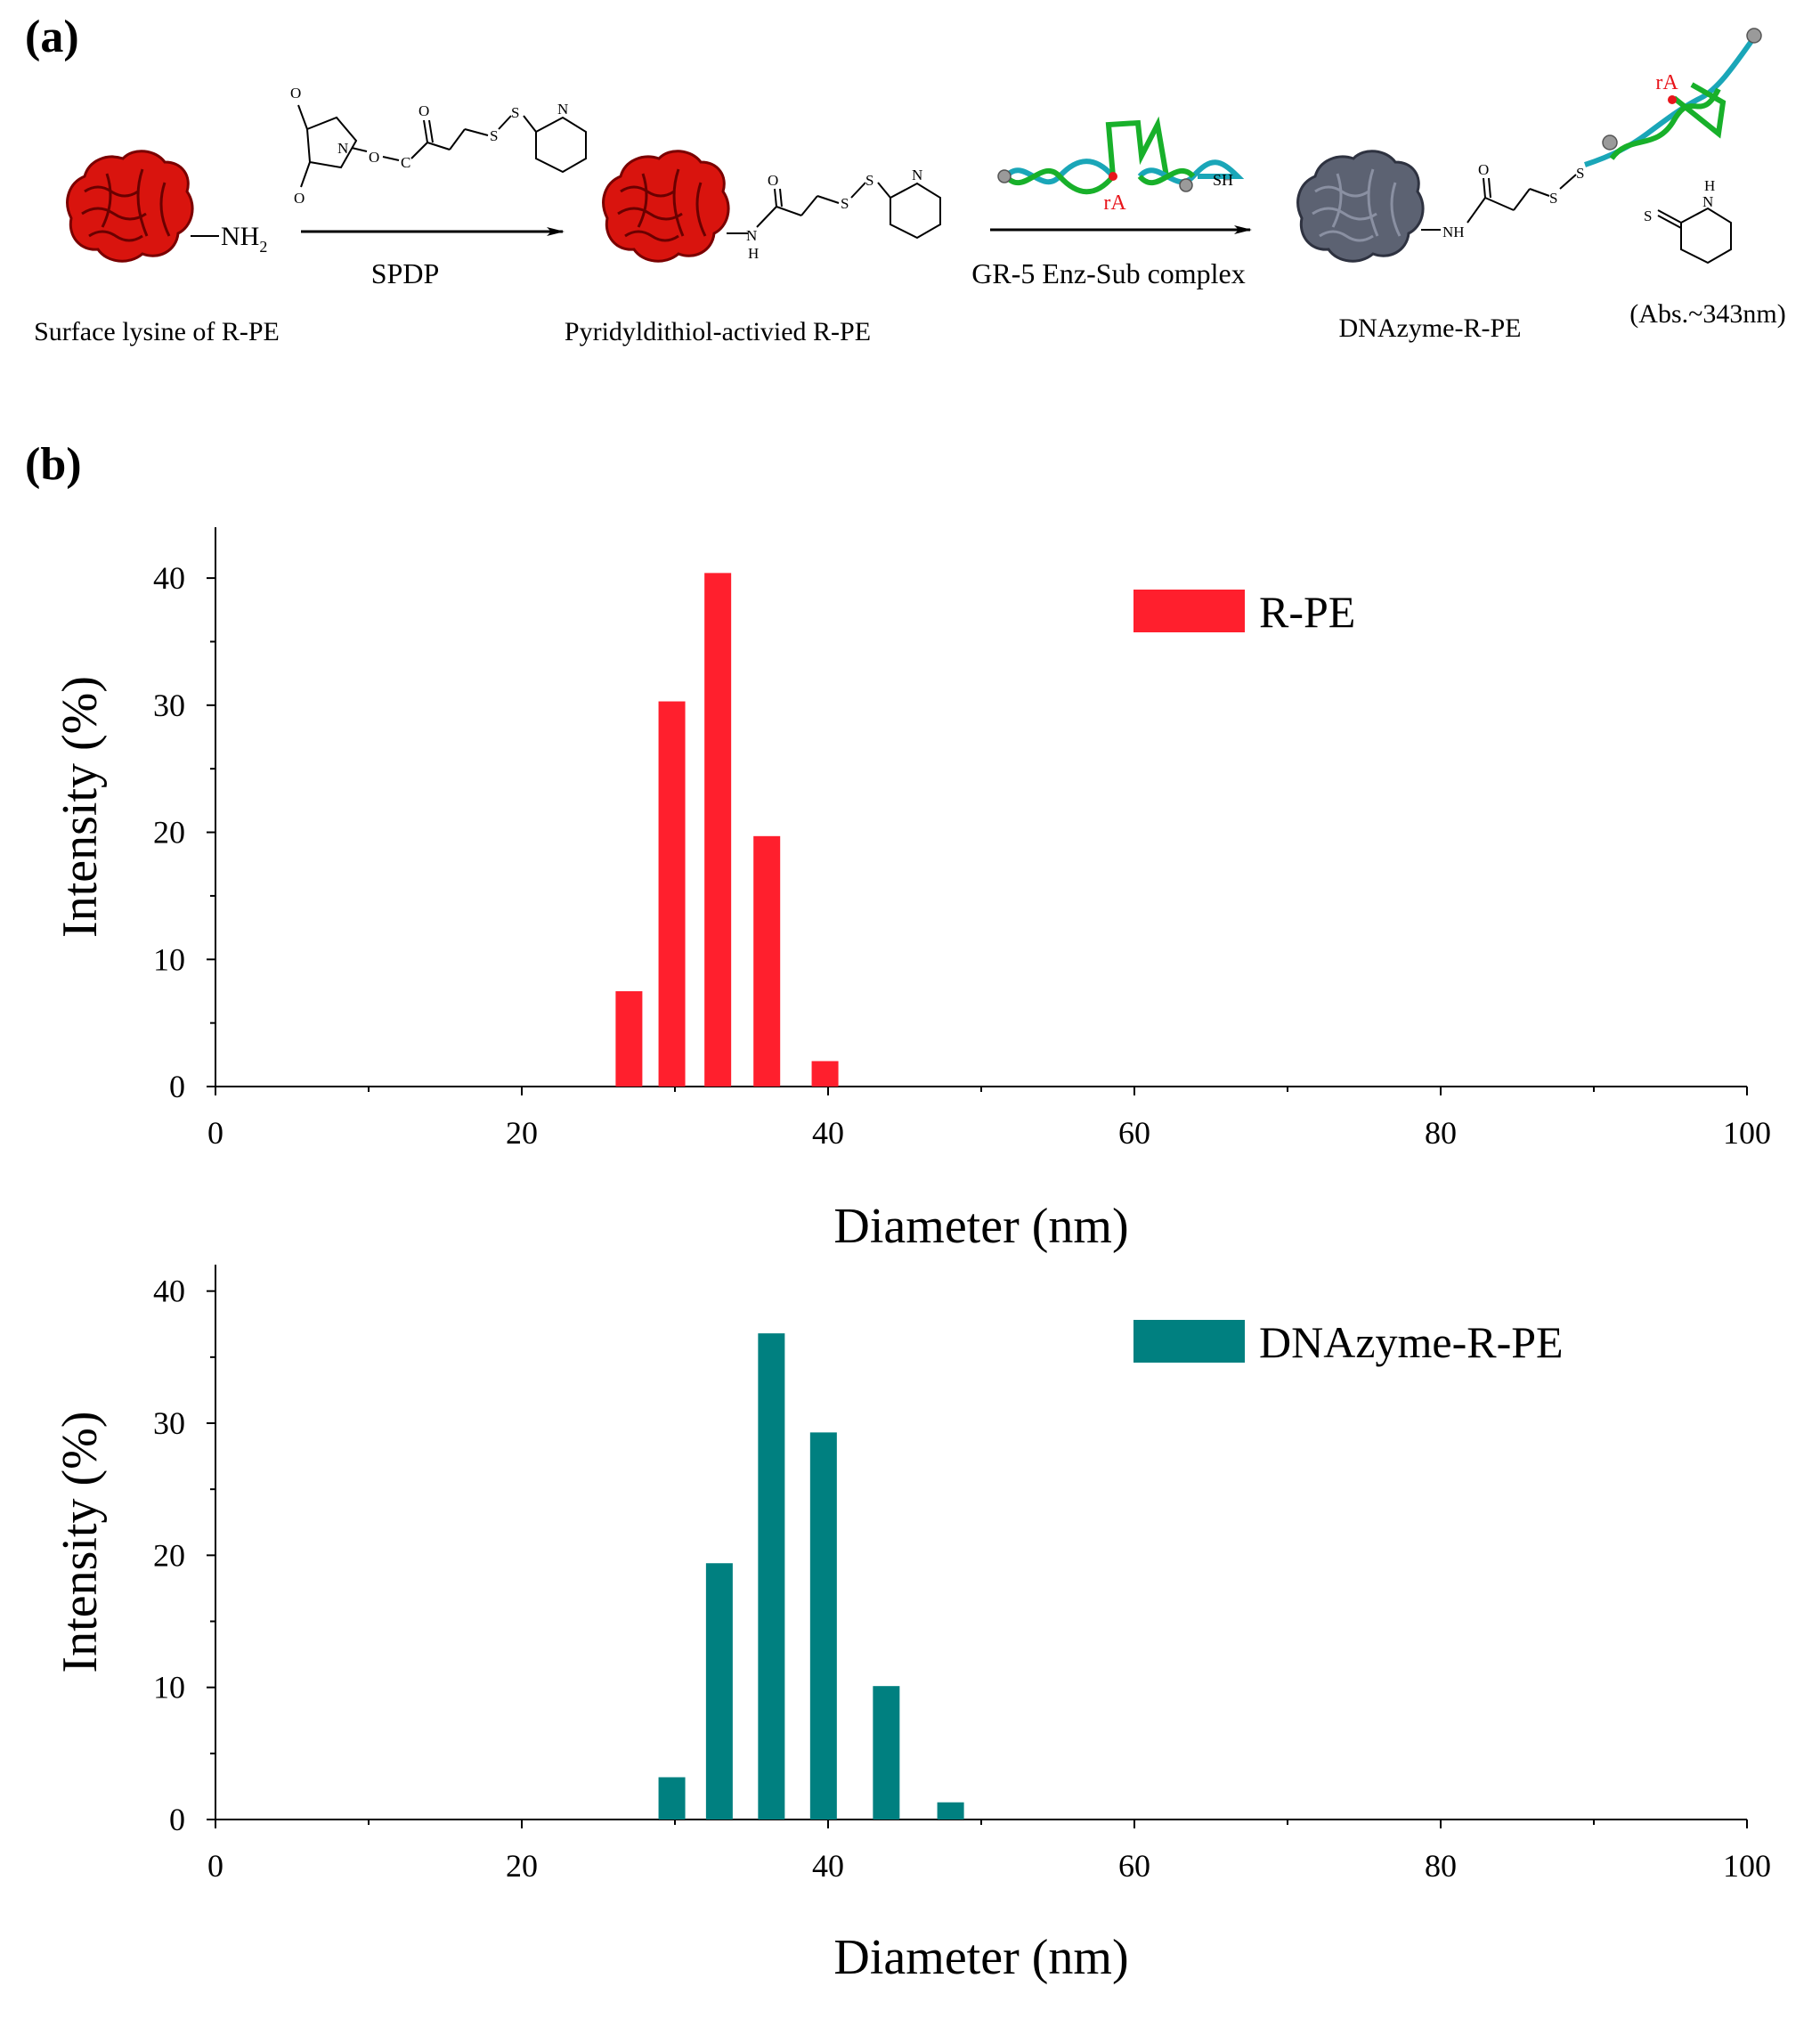 The height and width of the screenshot is (2019, 1820). Describe the element at coordinates (1694, 236) in the screenshot. I see `pyridinethione-structure-icon` at that location.